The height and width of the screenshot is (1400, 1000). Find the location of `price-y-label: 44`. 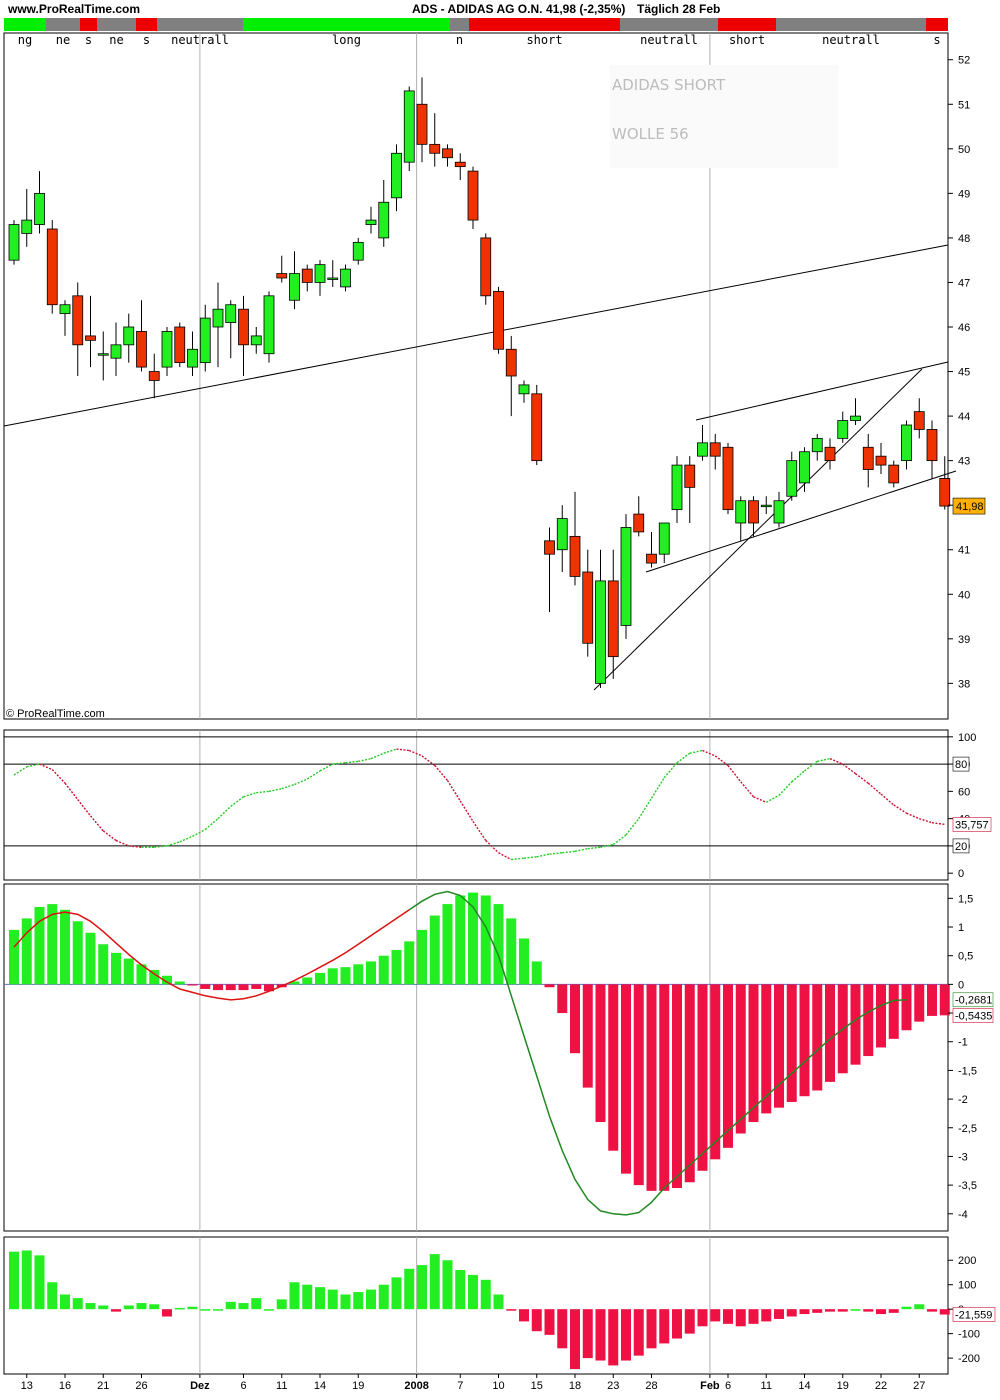

price-y-label: 44 is located at coordinates (964, 417).